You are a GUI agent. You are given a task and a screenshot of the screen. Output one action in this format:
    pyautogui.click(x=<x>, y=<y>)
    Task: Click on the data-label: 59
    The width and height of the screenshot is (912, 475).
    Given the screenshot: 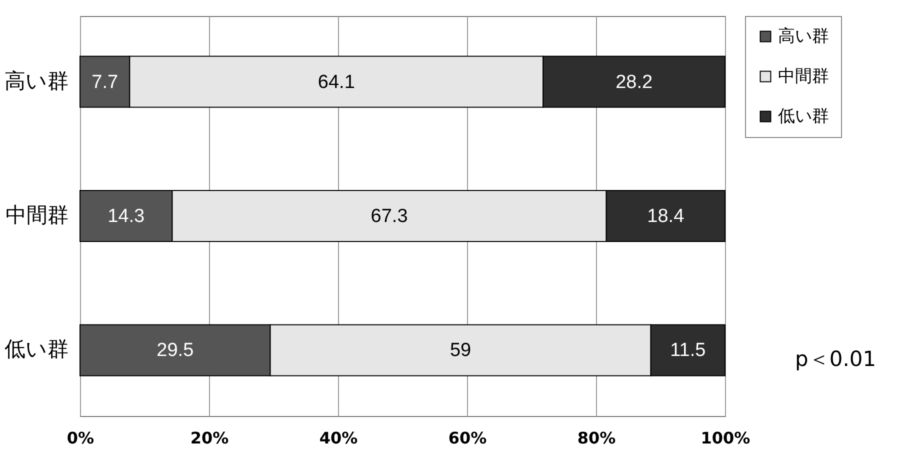 What is the action you would take?
    pyautogui.click(x=461, y=351)
    